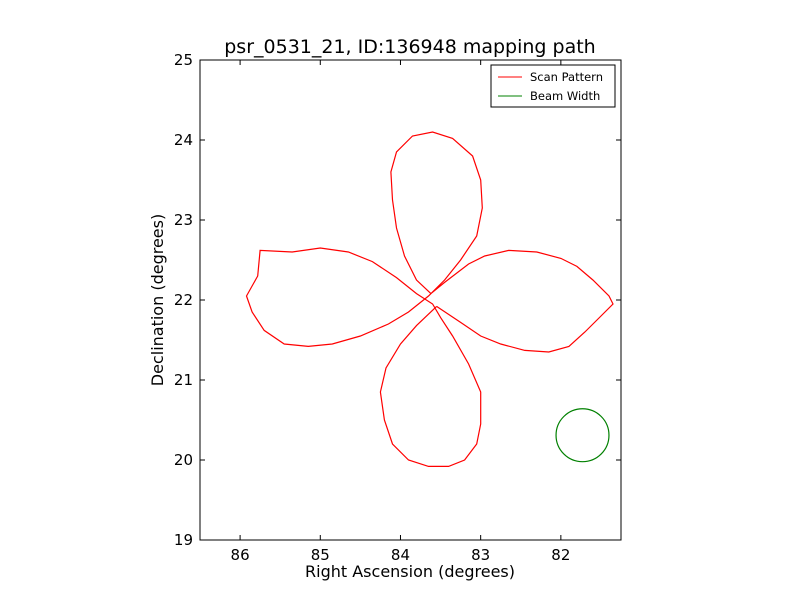  What do you see at coordinates (183, 300) in the screenshot?
I see `y-tick-label: 22` at bounding box center [183, 300].